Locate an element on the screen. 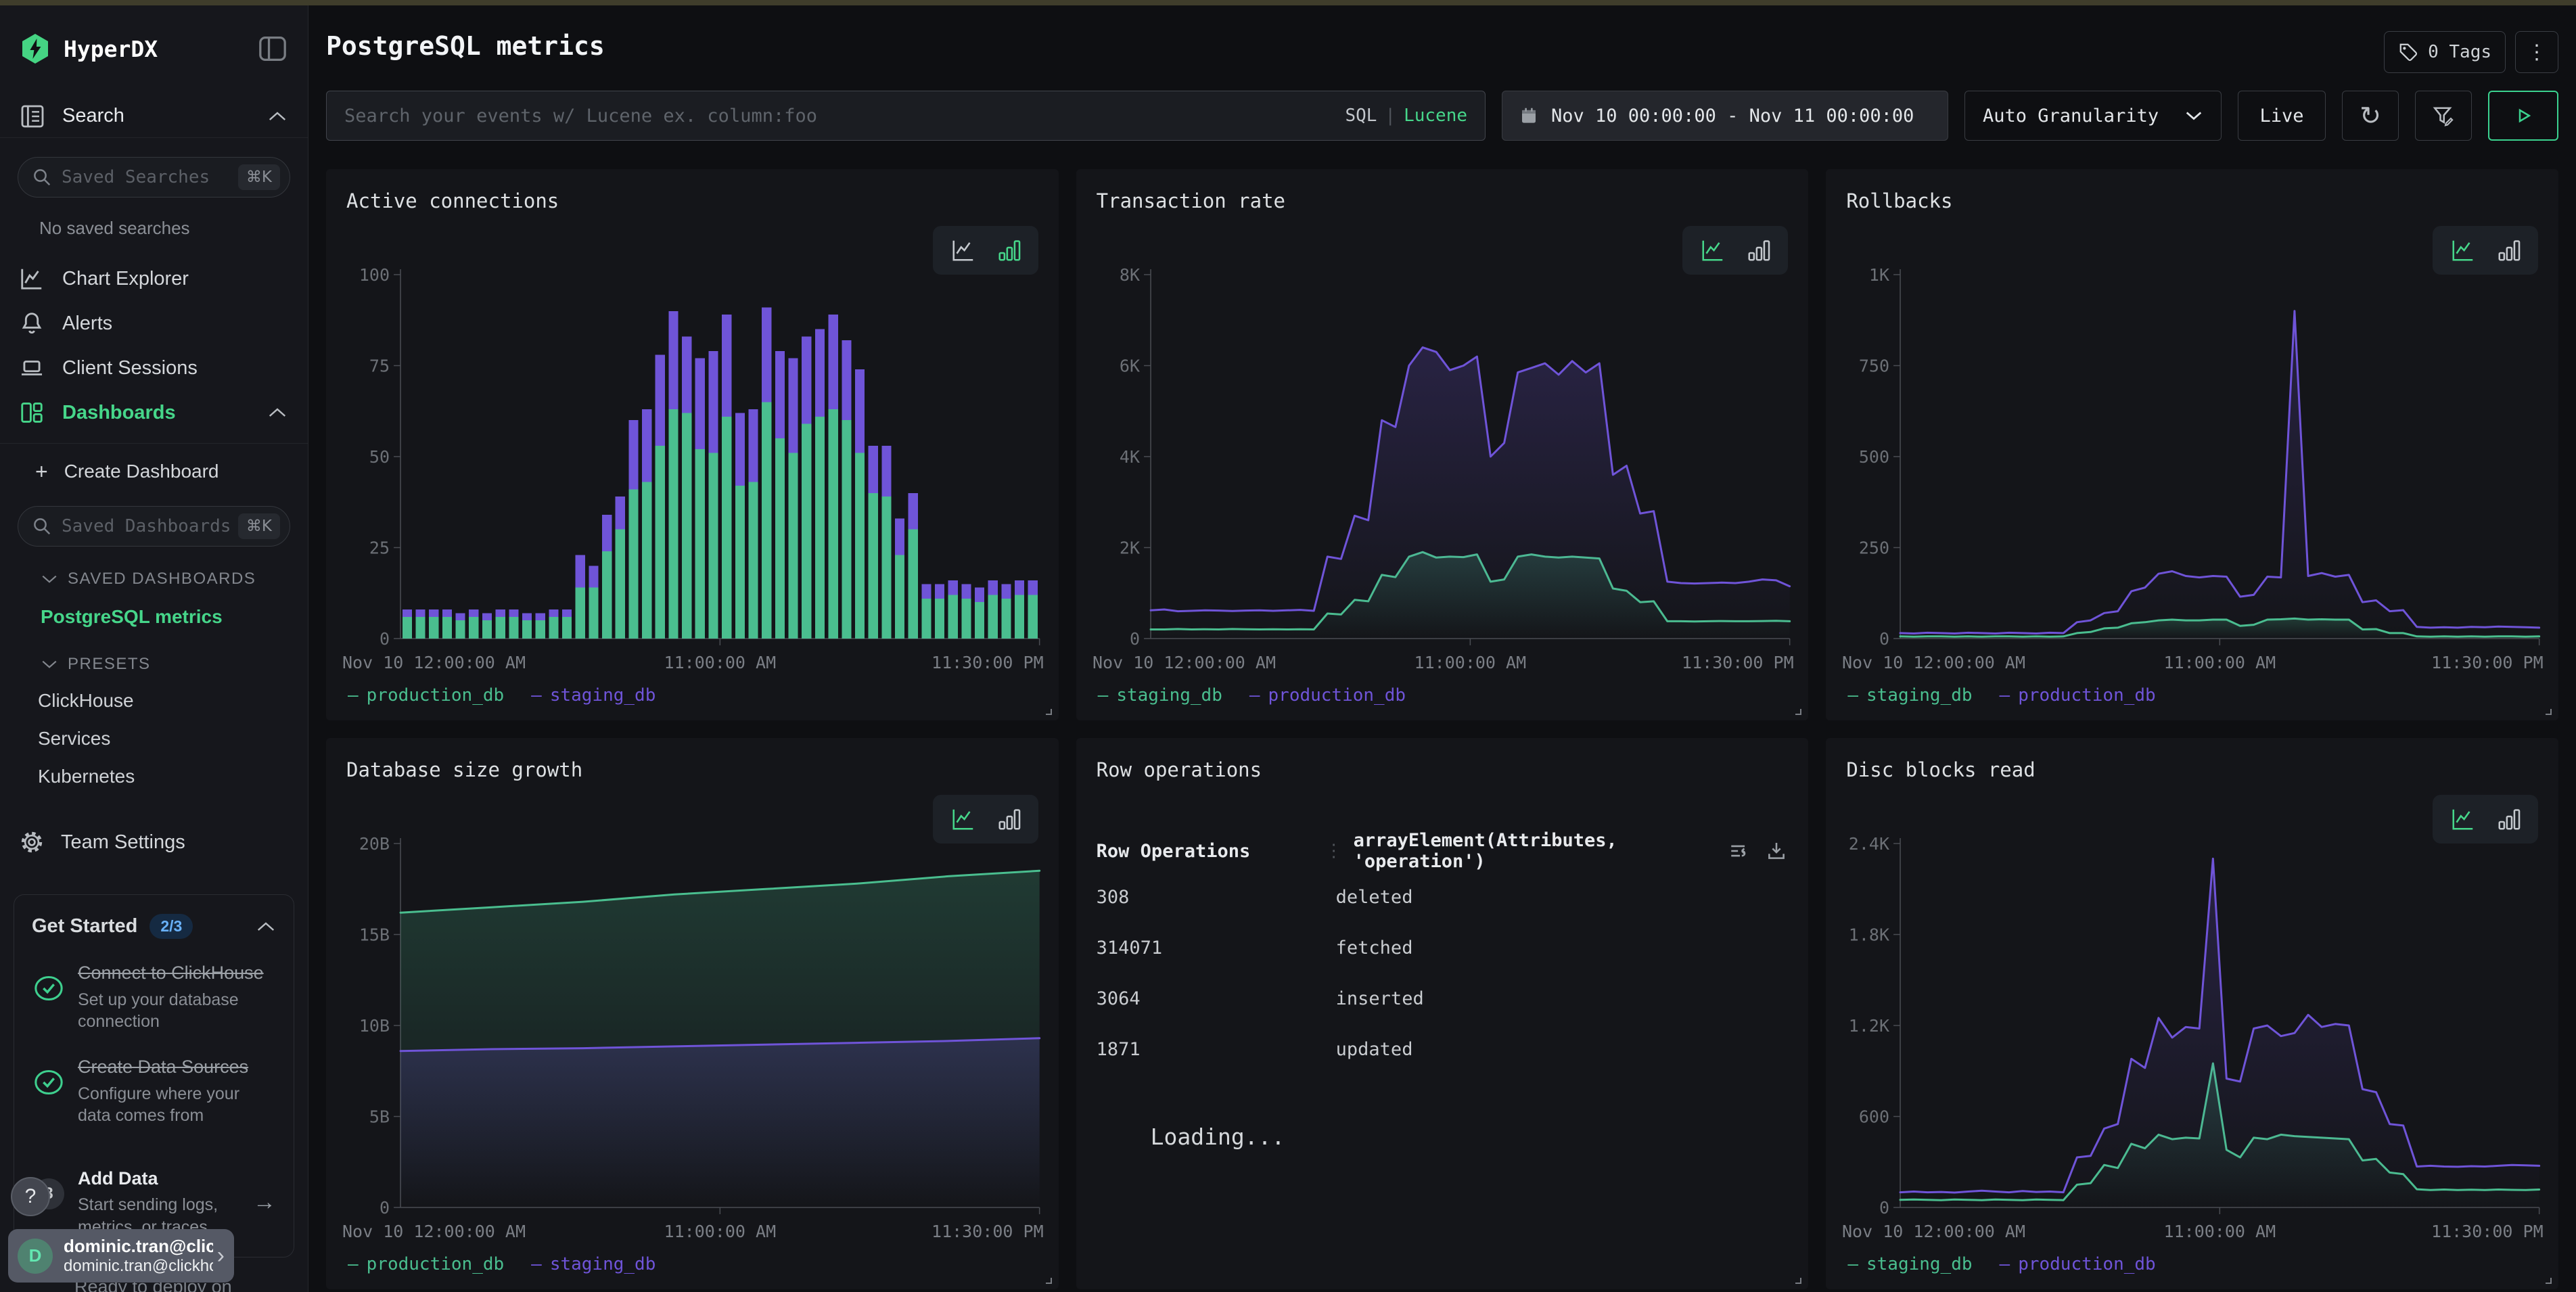  event-search-box: SQL | Lucene is located at coordinates (906, 116).